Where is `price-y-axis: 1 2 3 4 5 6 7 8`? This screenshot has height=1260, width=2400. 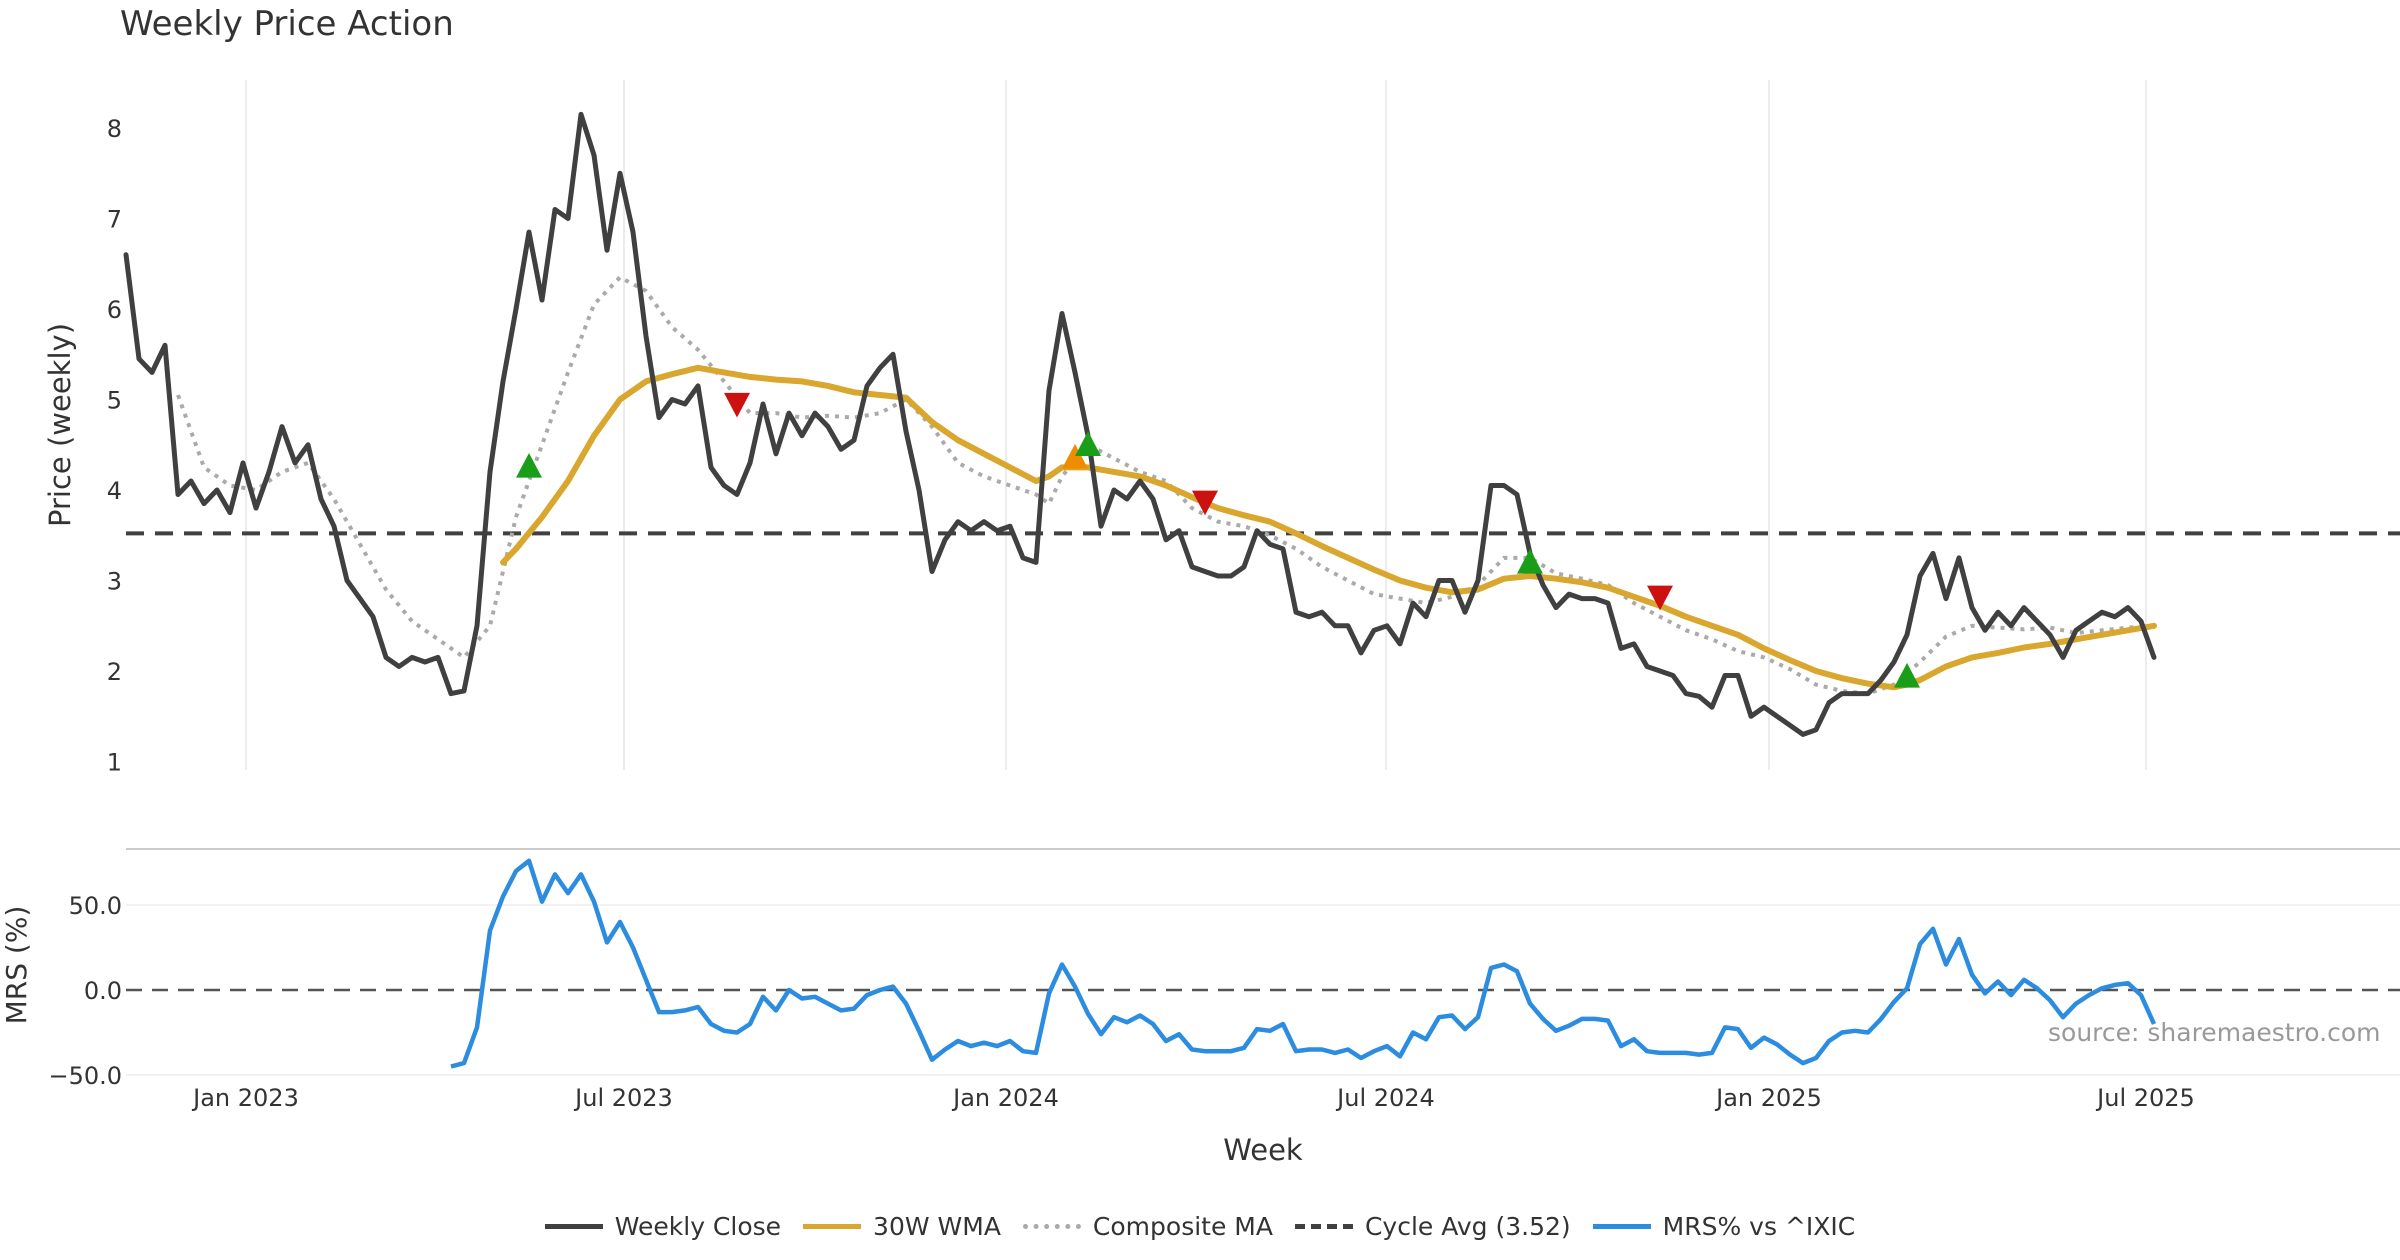 price-y-axis: 1 2 3 4 5 6 7 8 is located at coordinates (114, 446).